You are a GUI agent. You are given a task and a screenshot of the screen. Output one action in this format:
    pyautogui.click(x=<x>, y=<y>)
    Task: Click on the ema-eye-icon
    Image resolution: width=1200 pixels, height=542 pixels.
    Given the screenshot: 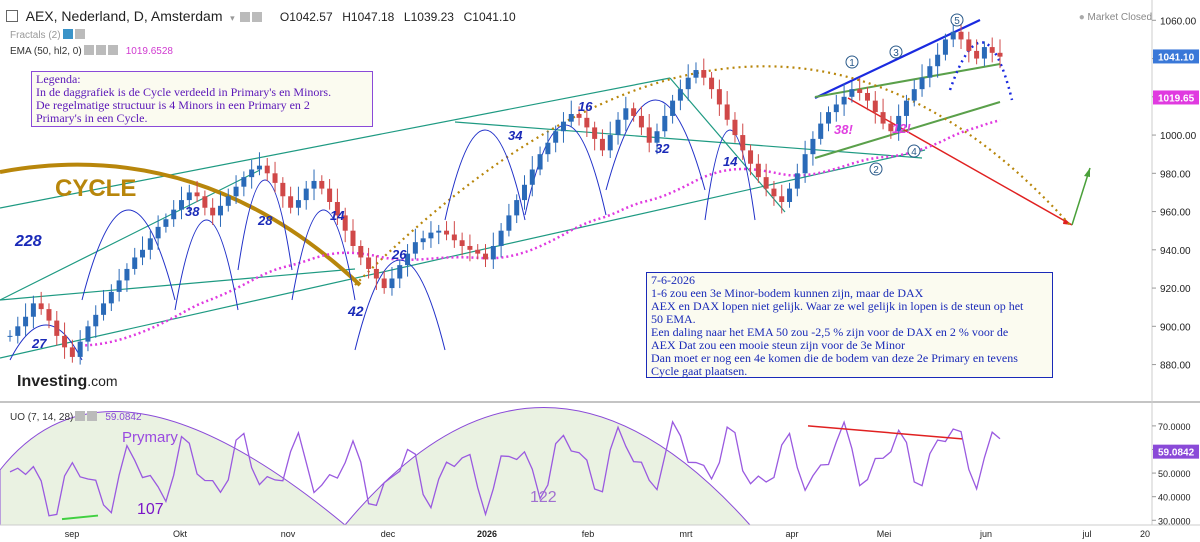 What is the action you would take?
    pyautogui.click(x=88, y=50)
    